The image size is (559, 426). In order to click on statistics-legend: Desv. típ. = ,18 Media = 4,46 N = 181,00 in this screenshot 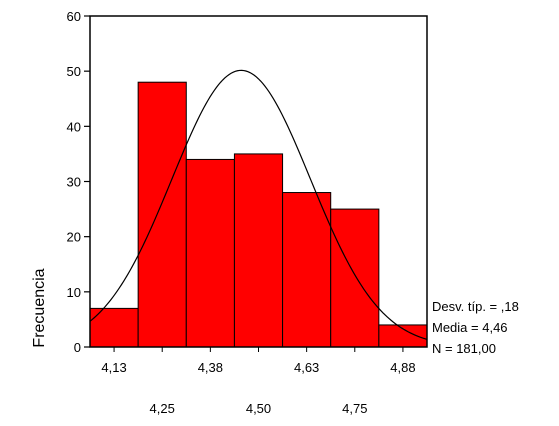, I will do `click(475, 327)`.